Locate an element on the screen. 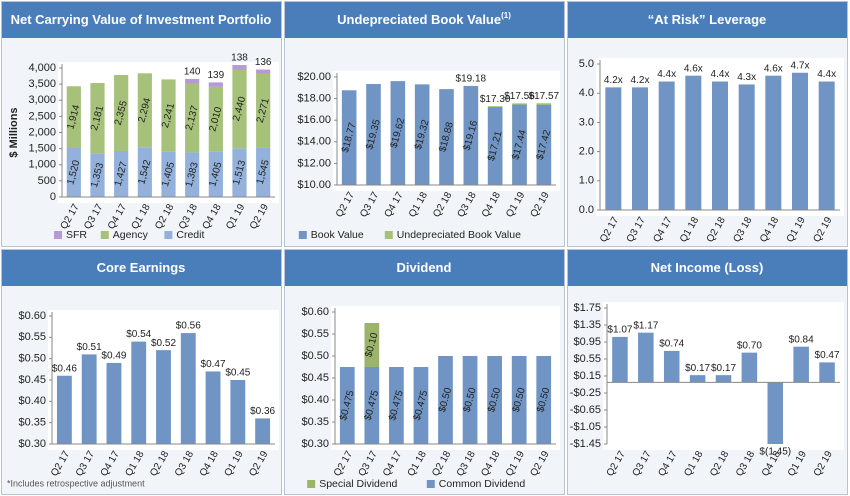 This screenshot has width=850, height=496. data-label: 4.2x is located at coordinates (613, 80).